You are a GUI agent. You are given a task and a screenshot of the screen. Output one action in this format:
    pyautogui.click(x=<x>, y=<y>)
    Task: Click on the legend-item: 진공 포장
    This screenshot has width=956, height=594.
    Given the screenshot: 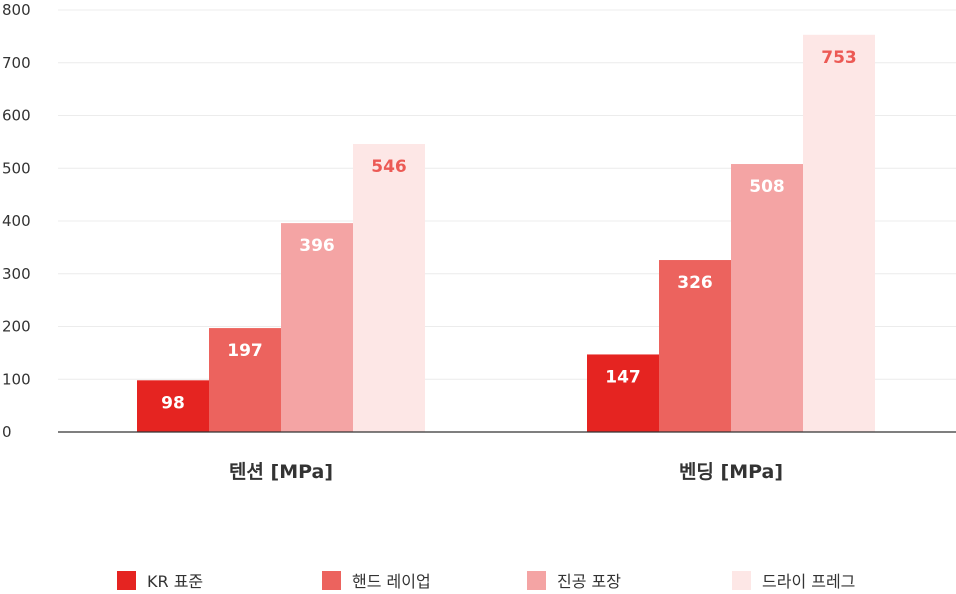 What is the action you would take?
    pyautogui.click(x=574, y=581)
    